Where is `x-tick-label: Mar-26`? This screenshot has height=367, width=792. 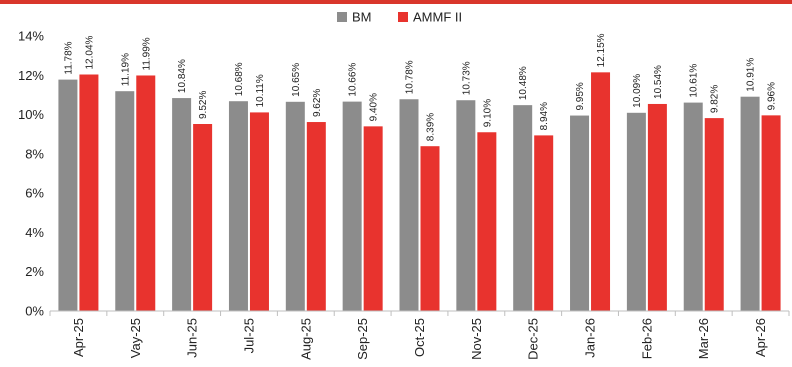 x-tick-label: Mar-26 is located at coordinates (703, 338).